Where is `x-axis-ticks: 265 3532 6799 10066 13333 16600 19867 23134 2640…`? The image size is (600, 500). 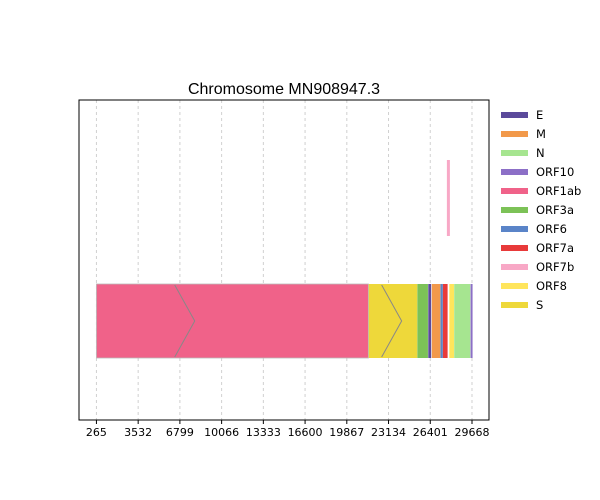
x-axis-ticks: 265 3532 6799 10066 13333 16600 19867 23134 2640… is located at coordinates (287, 429).